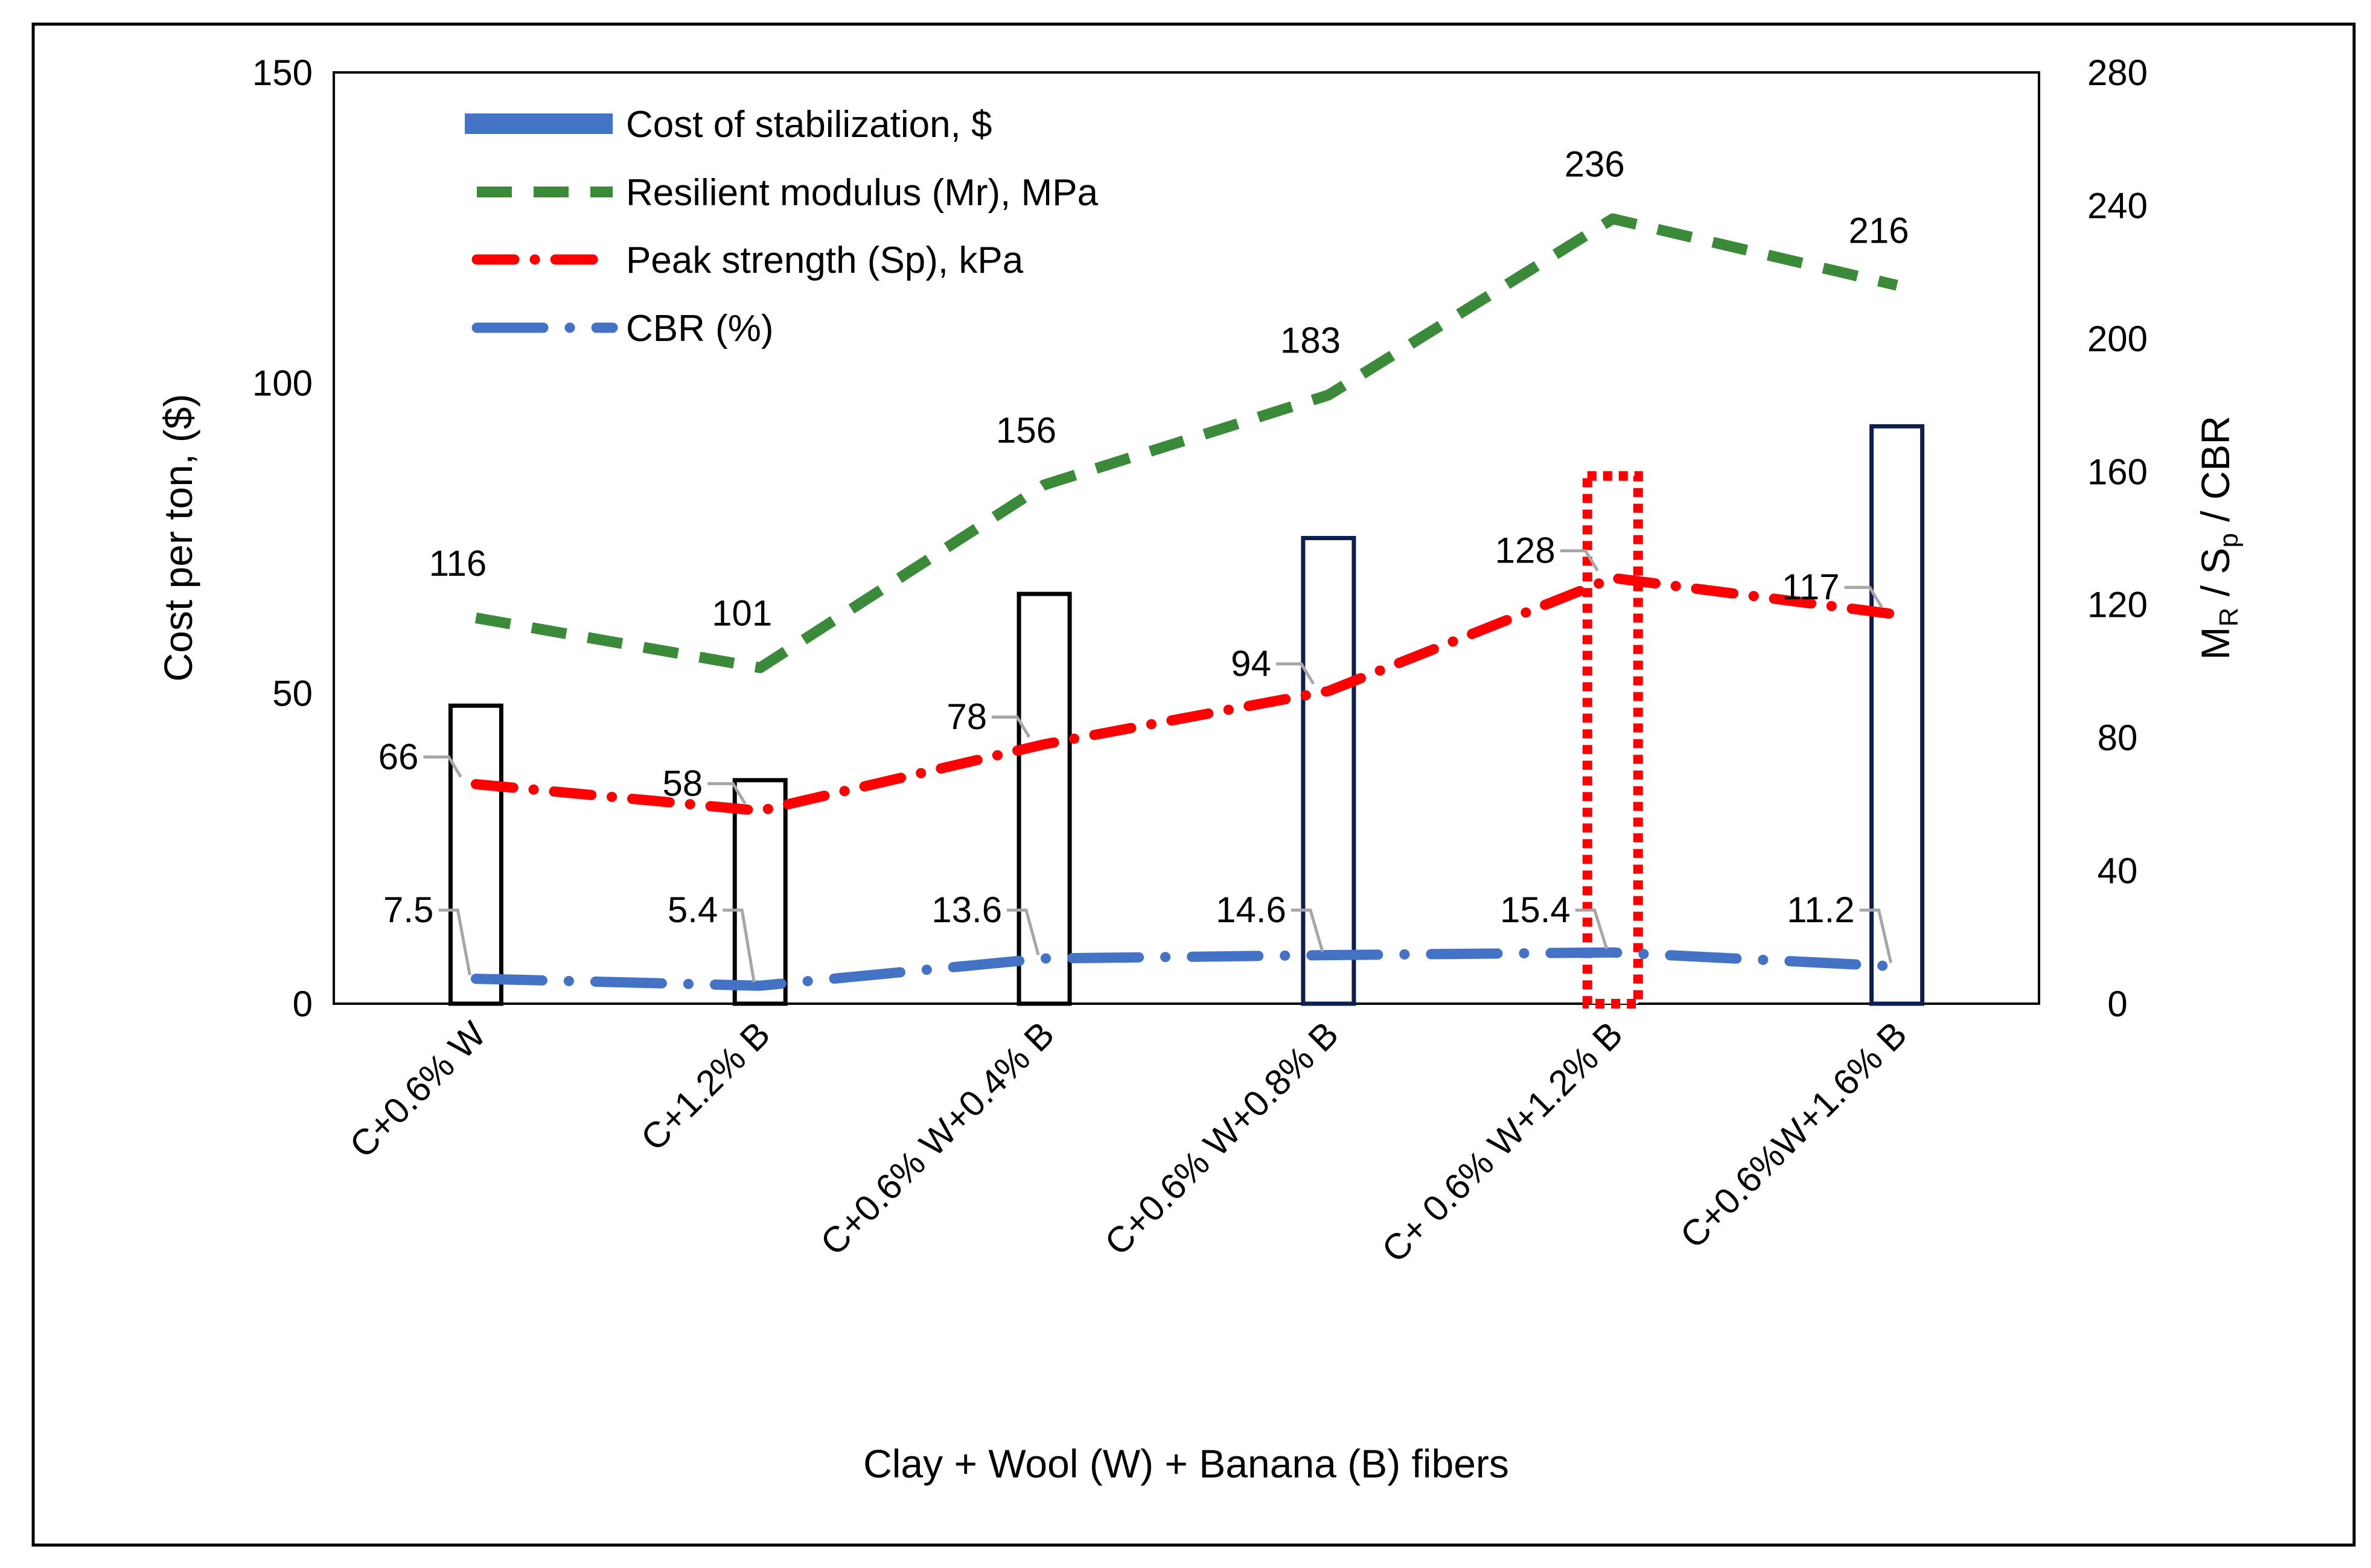 The height and width of the screenshot is (1568, 2371). What do you see at coordinates (2118, 871) in the screenshot?
I see `right-axis-tick-label: 40` at bounding box center [2118, 871].